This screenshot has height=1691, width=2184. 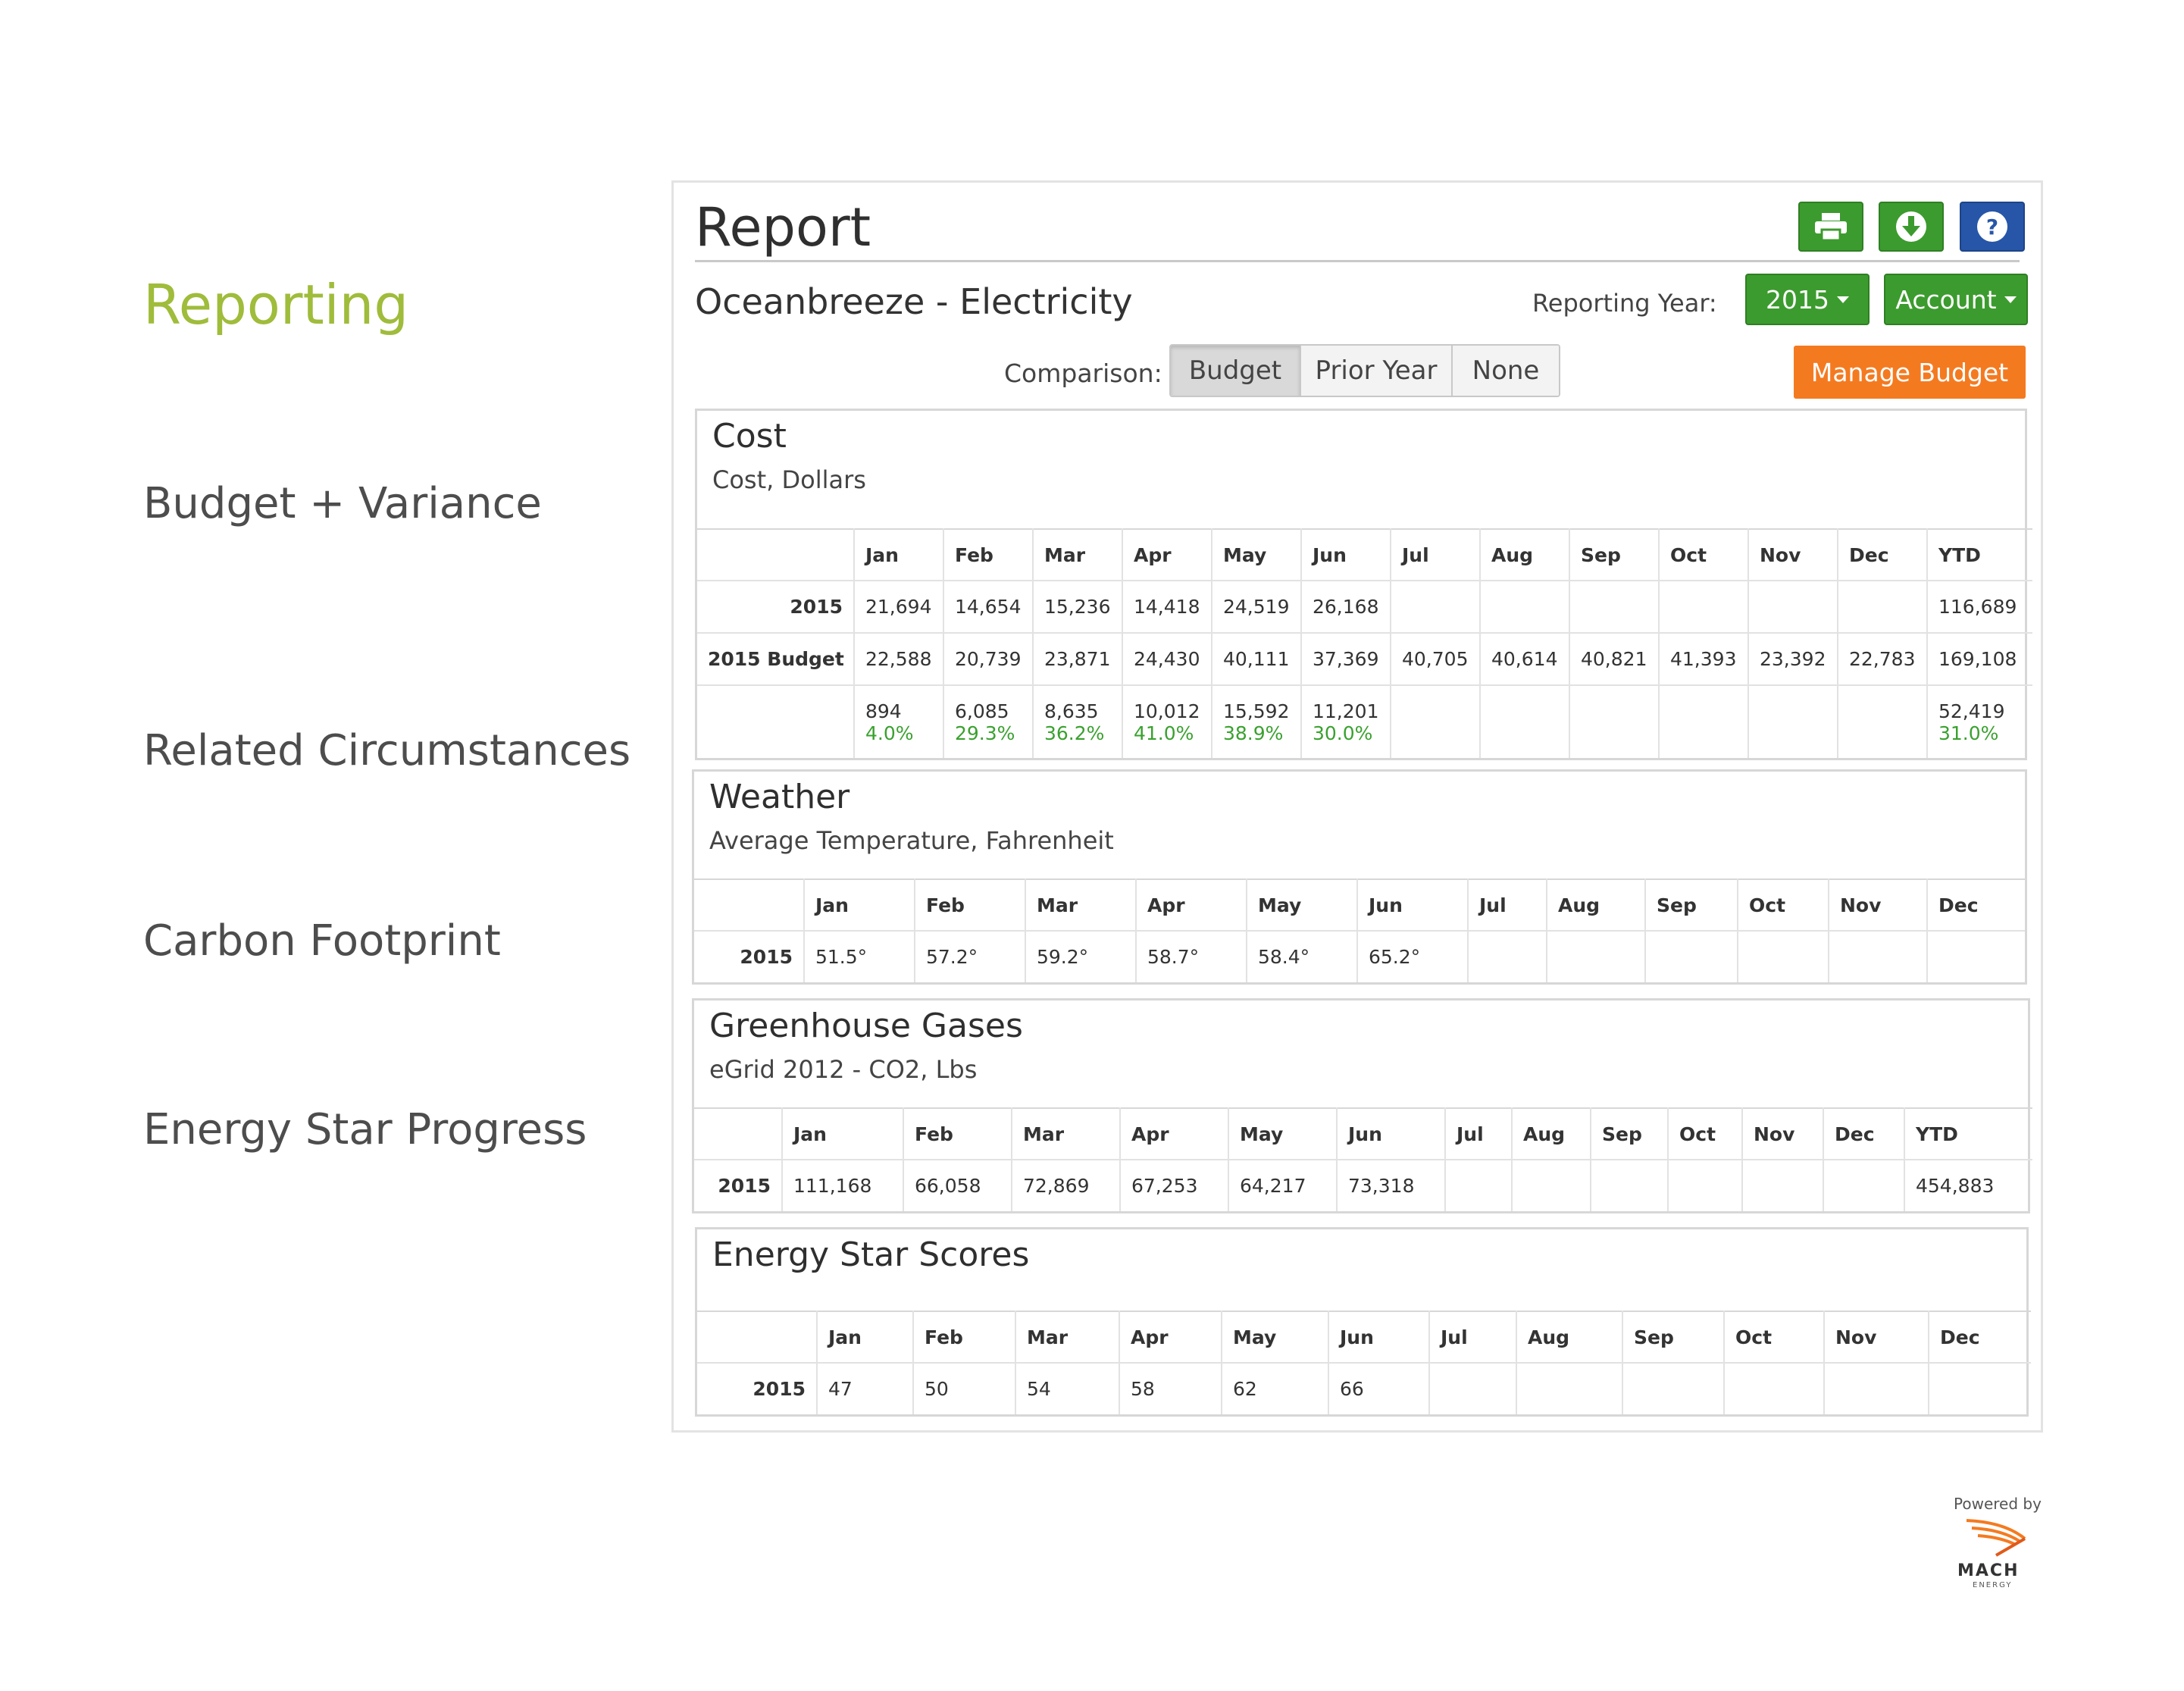 I want to click on variance-percent: 36.2%, so click(x=1074, y=733).